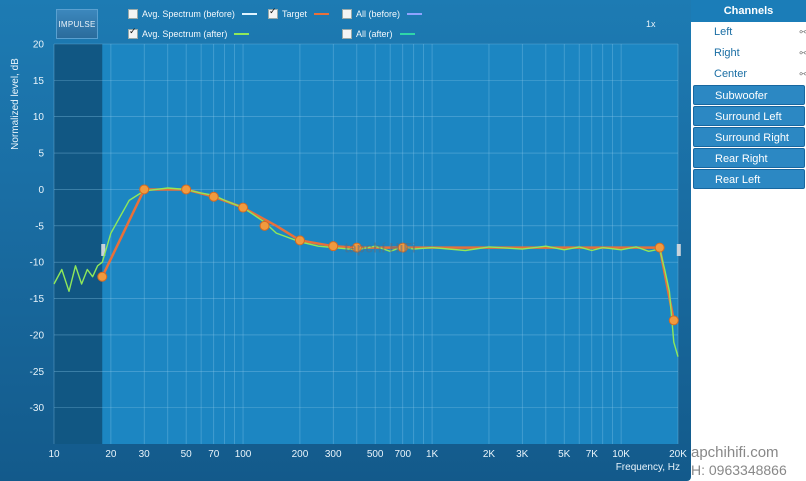 The image size is (806, 481). I want to click on channel-label: Surround Left, so click(748, 117).